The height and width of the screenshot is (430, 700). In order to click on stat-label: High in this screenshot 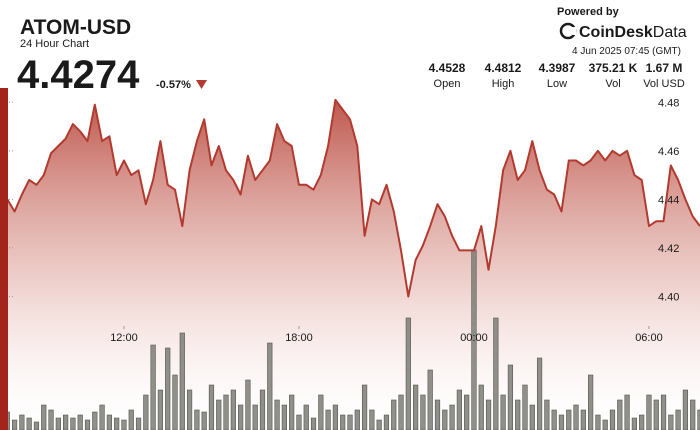, I will do `click(503, 84)`.